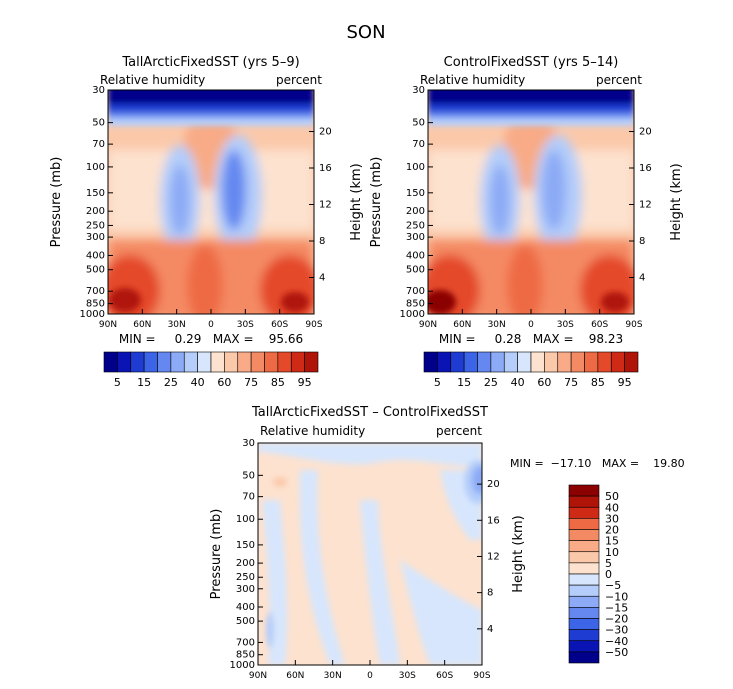 The width and height of the screenshot is (733, 689). What do you see at coordinates (211, 202) in the screenshot?
I see `contour-field` at bounding box center [211, 202].